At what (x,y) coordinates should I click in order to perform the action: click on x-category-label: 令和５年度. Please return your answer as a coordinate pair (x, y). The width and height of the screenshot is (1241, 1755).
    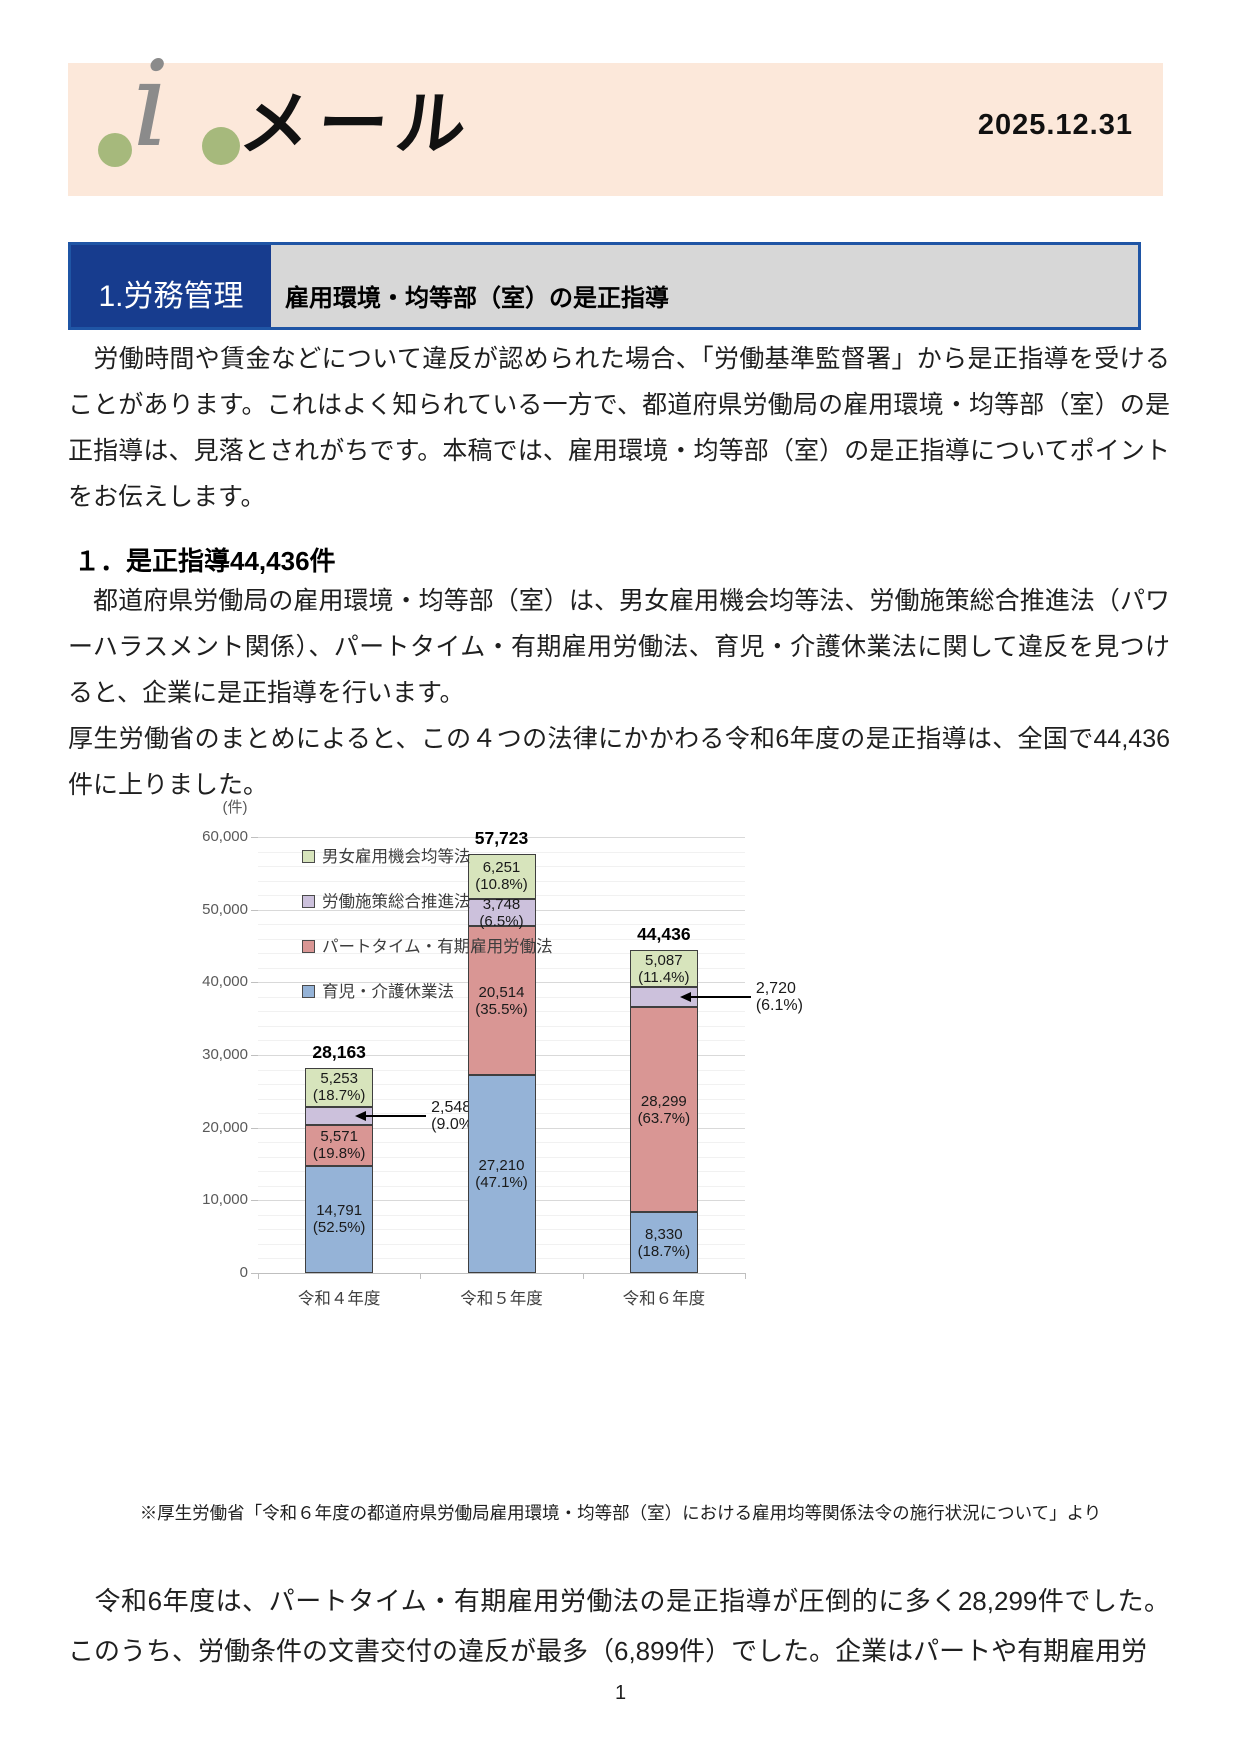
    Looking at the image, I should click on (501, 1299).